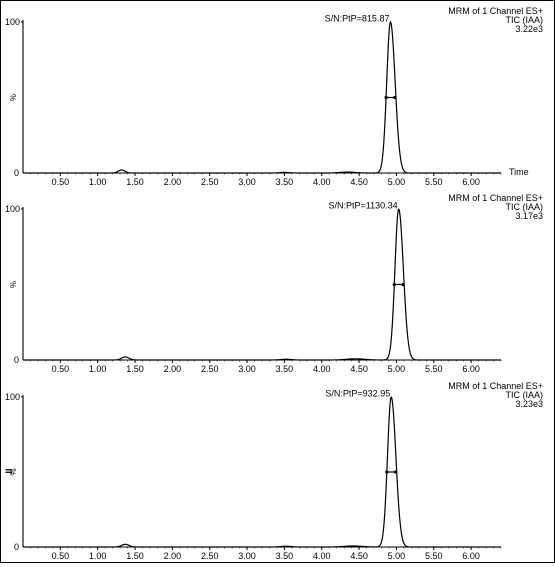  Describe the element at coordinates (357, 19) in the screenshot. I see `sn-label: S/N:PtP=815.87` at that location.